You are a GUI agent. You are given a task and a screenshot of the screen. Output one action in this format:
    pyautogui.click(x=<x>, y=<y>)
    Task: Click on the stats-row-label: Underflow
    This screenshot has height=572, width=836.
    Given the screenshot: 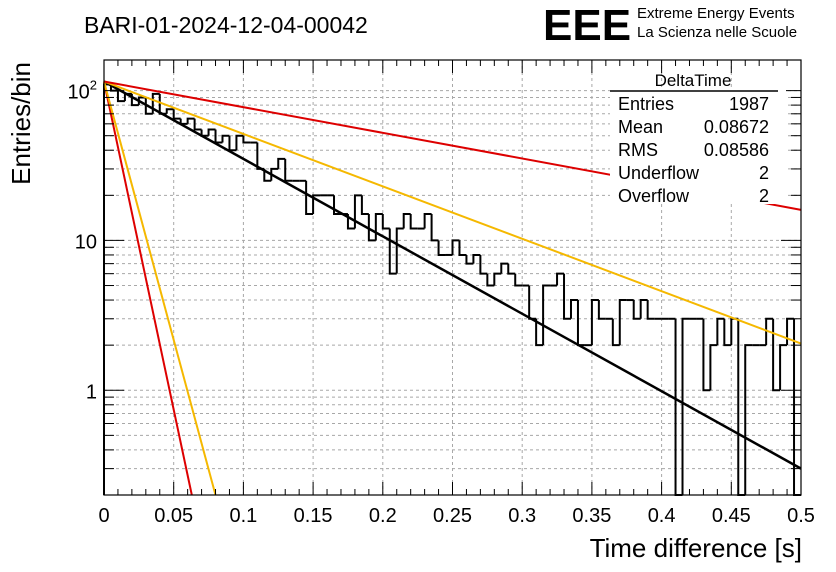 What is the action you would take?
    pyautogui.click(x=659, y=173)
    